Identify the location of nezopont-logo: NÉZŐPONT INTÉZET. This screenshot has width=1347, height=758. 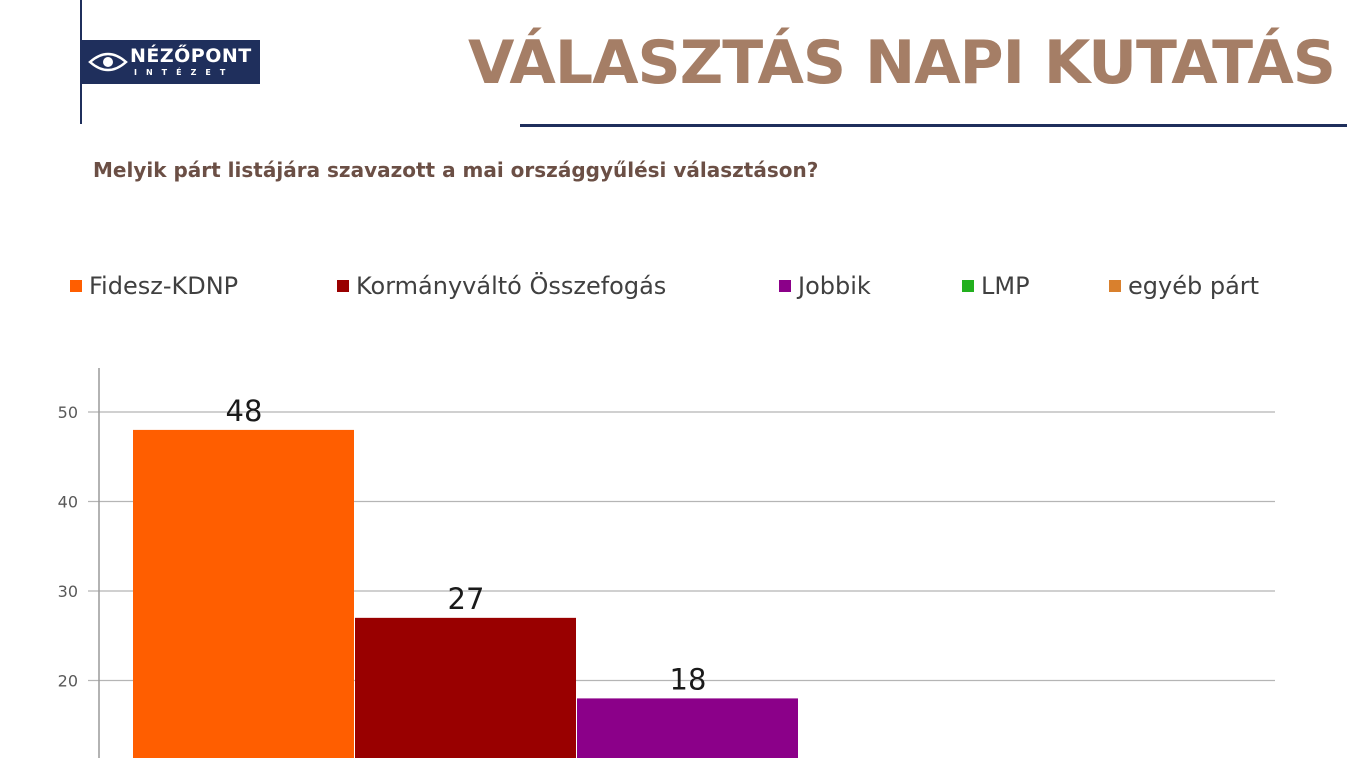
(171, 62).